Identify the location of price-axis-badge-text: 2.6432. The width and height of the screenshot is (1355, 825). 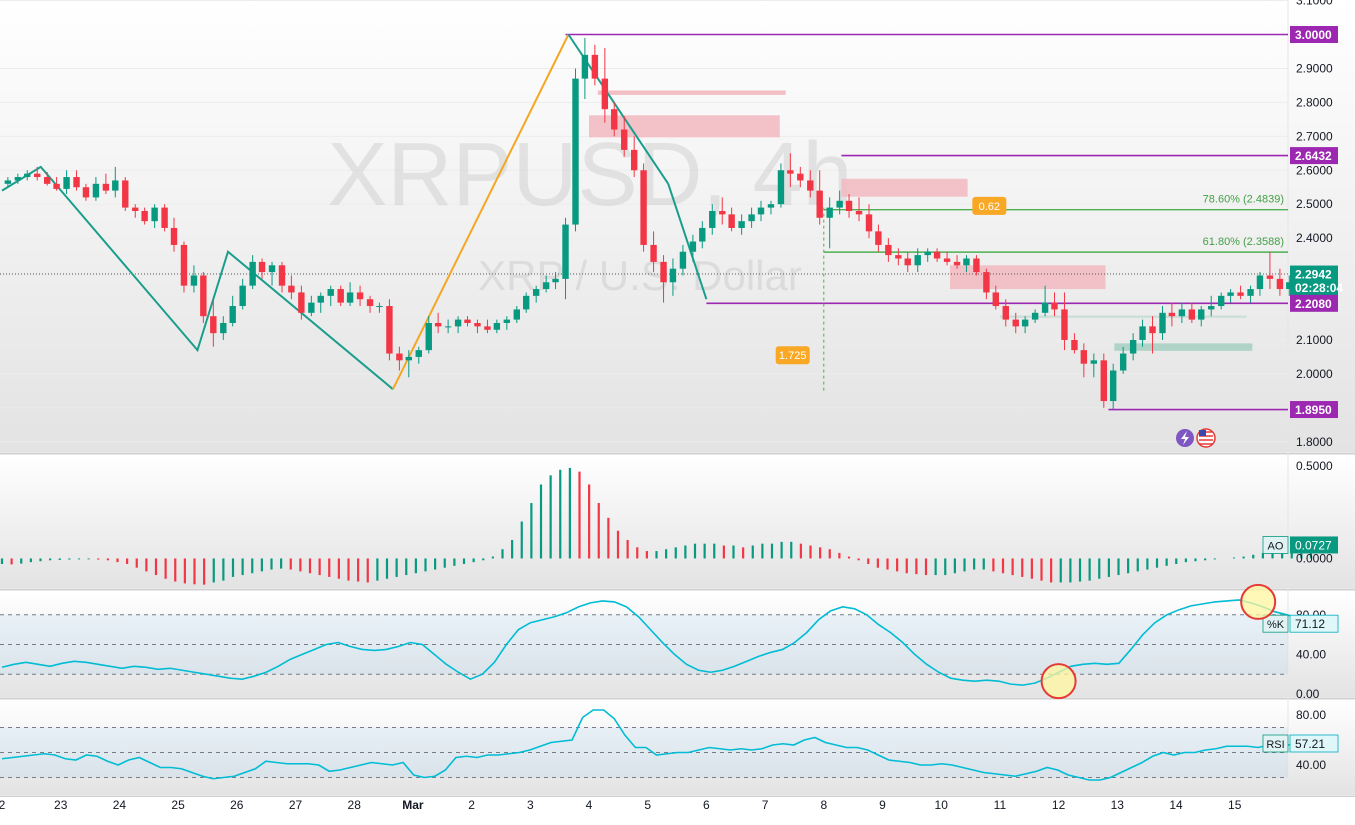
(1313, 156).